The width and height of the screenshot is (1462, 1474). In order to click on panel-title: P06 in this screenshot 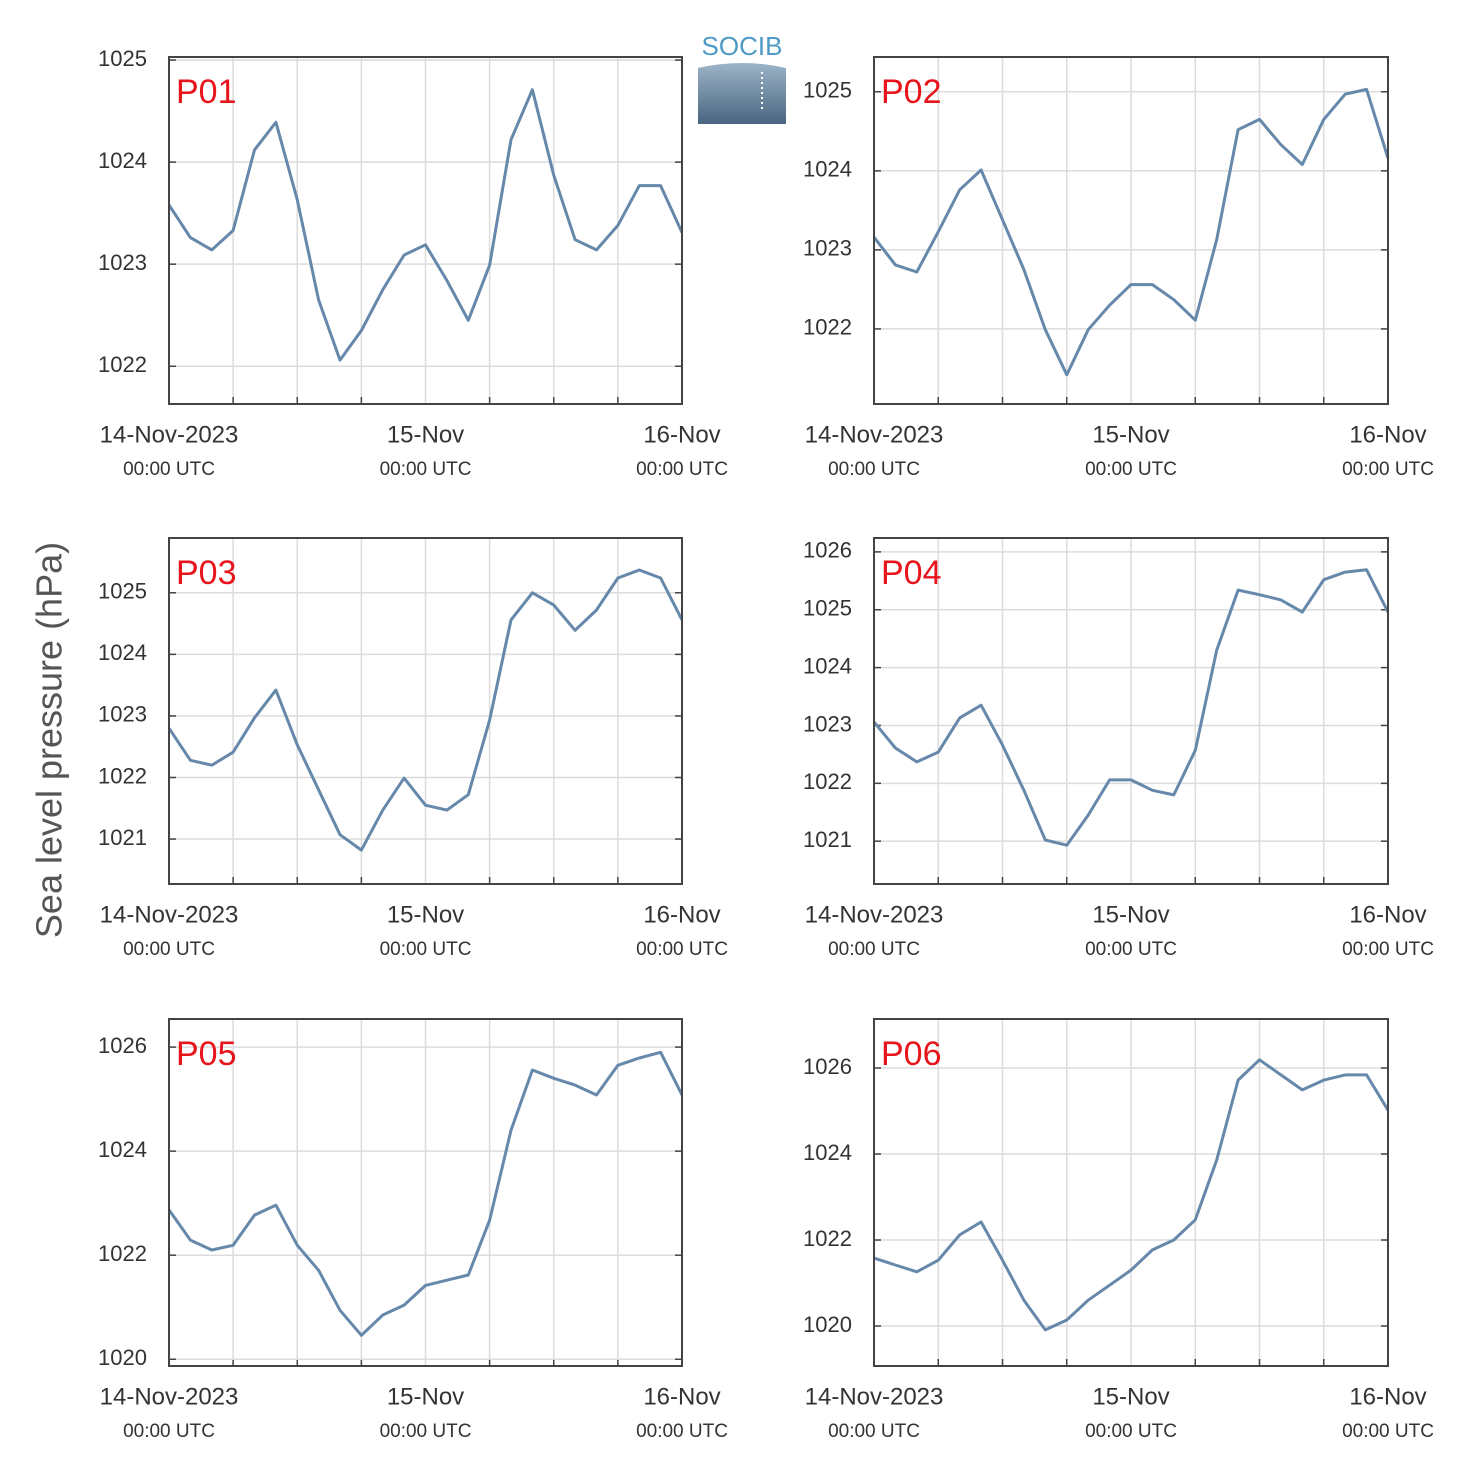, I will do `click(911, 1054)`.